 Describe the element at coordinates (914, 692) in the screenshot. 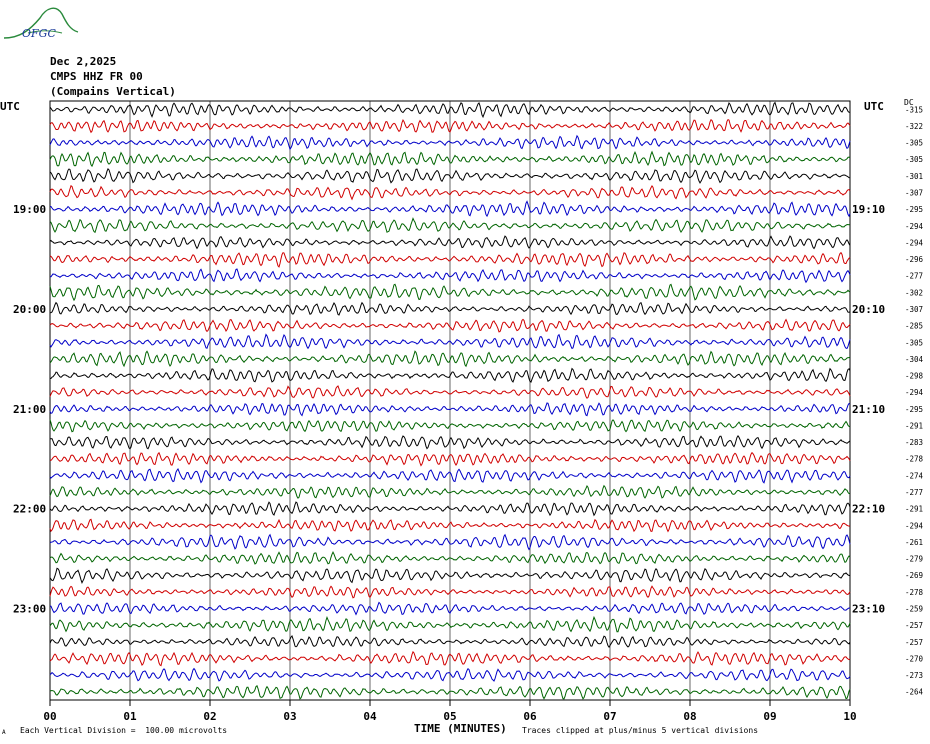

I see `dc-offset-label: -264` at that location.